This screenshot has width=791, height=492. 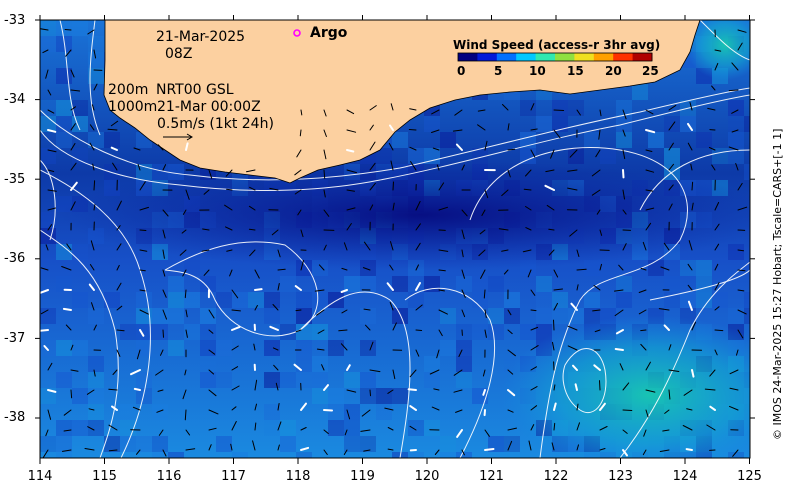 I want to click on warm-water-patch-east, so click(x=625, y=386).